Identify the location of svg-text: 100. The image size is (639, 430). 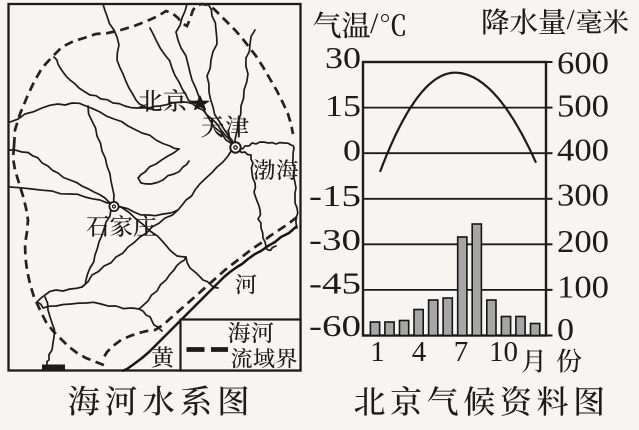
(583, 286).